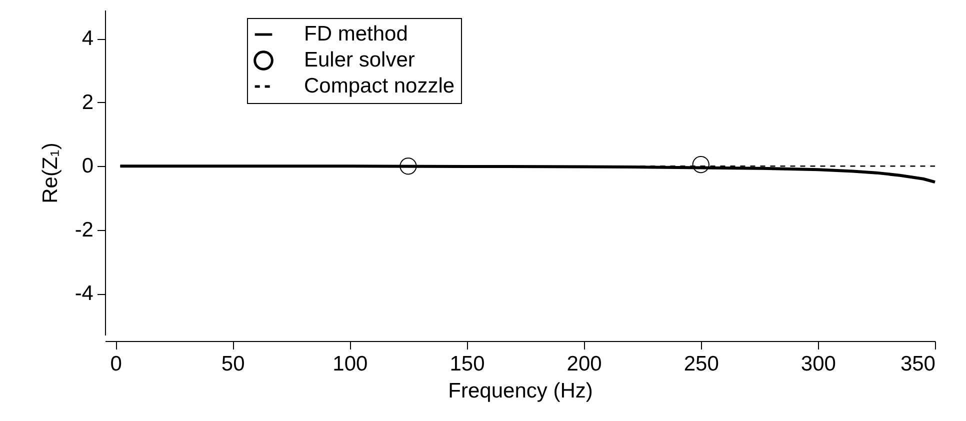 The height and width of the screenshot is (421, 966). Describe the element at coordinates (88, 166) in the screenshot. I see `y-tick-label: 0` at that location.